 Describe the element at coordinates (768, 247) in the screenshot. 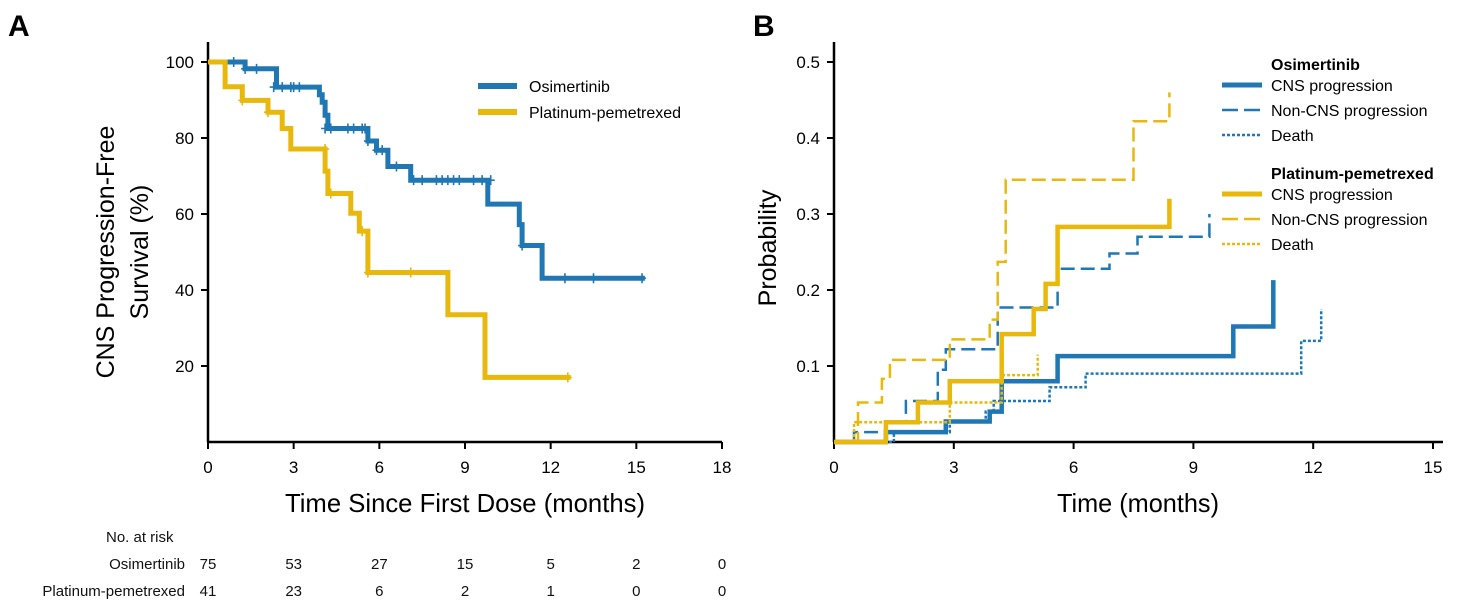

I see `y-axis-title: Probability` at that location.